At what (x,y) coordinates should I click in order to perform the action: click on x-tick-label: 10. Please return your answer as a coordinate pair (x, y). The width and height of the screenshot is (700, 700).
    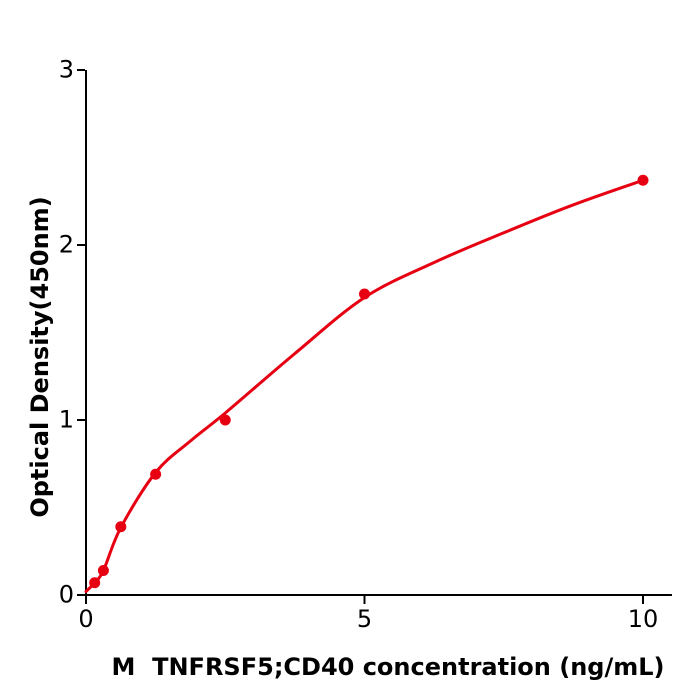
    Looking at the image, I should click on (643, 619).